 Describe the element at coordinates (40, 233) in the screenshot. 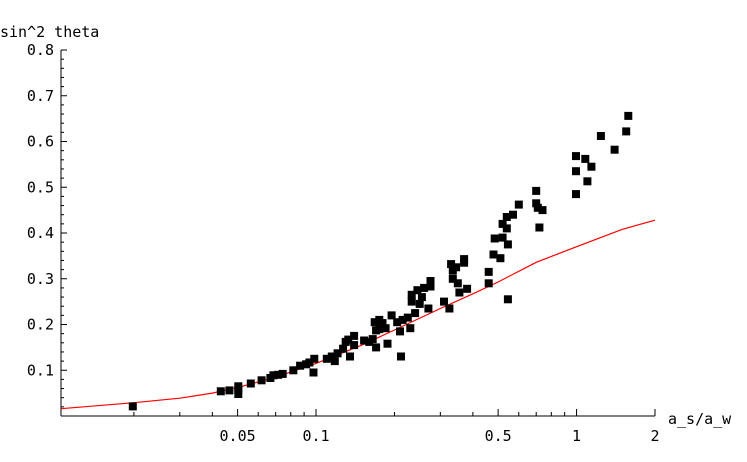

I see `y-tick-label: 0.4` at that location.